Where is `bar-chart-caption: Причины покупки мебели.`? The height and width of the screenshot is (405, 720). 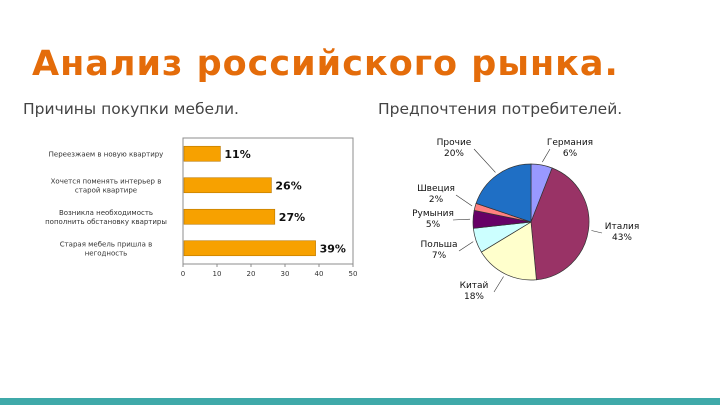
bar-chart-caption: Причины покупки мебели. is located at coordinates (131, 109).